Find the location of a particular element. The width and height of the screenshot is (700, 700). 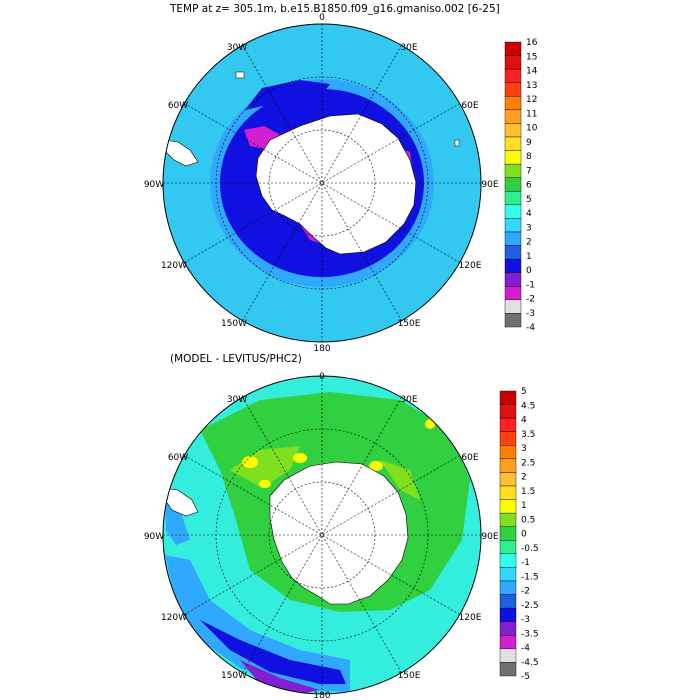

bottom-colorbar-label: 3.5 is located at coordinates (528, 435).